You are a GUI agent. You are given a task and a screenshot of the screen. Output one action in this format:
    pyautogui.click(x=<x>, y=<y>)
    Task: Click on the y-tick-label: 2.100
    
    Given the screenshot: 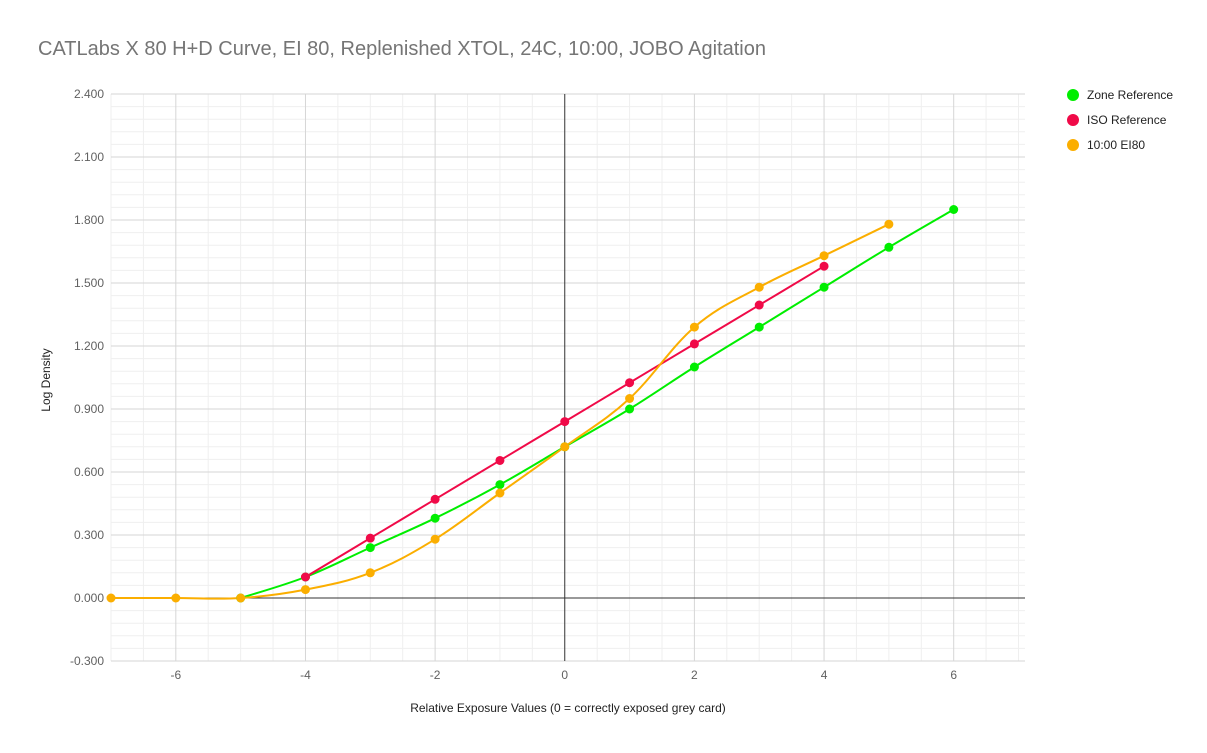 What is the action you would take?
    pyautogui.click(x=89, y=157)
    